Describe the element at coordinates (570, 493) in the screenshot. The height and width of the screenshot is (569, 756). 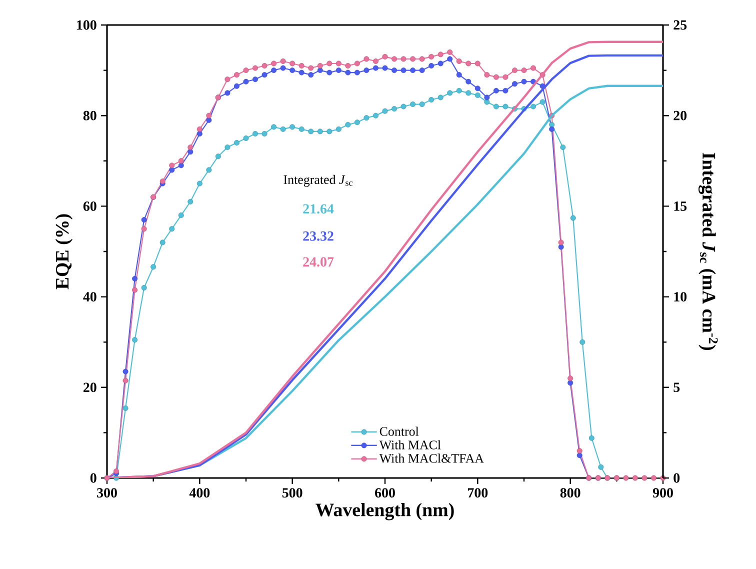
I see `x-tick-label: 800` at that location.